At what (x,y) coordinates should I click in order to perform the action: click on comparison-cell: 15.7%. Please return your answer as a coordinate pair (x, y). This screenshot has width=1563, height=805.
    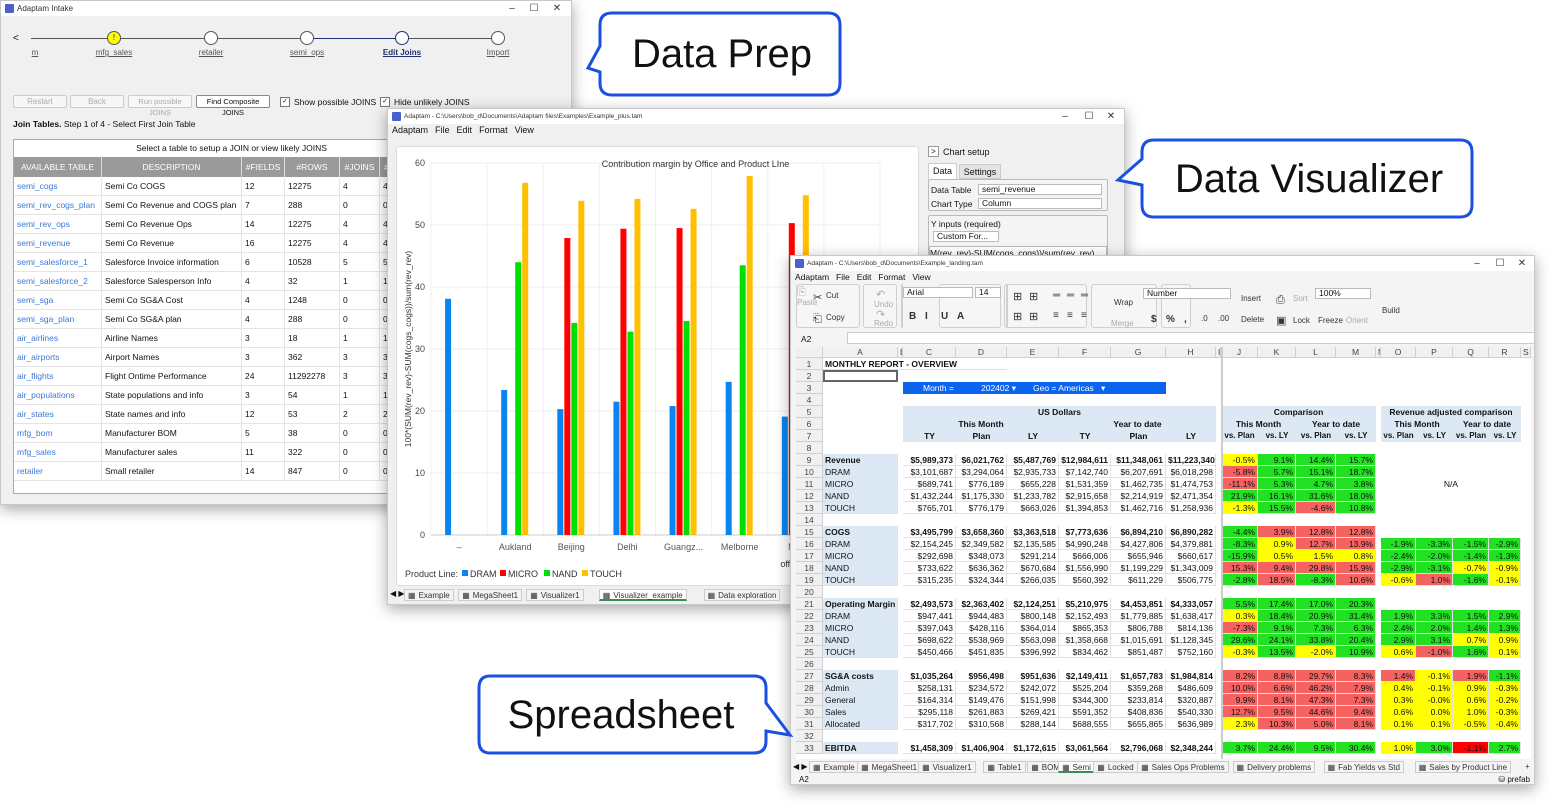
    Looking at the image, I should click on (1356, 460).